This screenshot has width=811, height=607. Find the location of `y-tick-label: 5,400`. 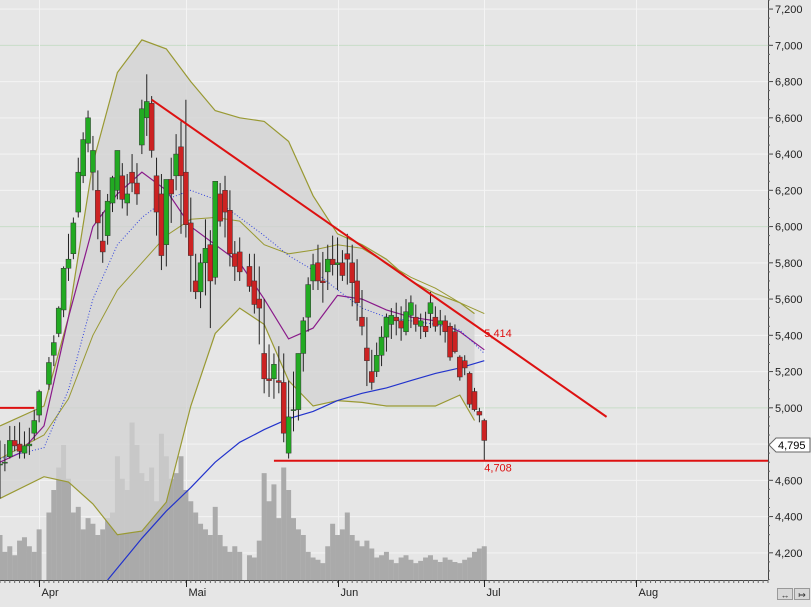

y-tick-label: 5,400 is located at coordinates (789, 336).